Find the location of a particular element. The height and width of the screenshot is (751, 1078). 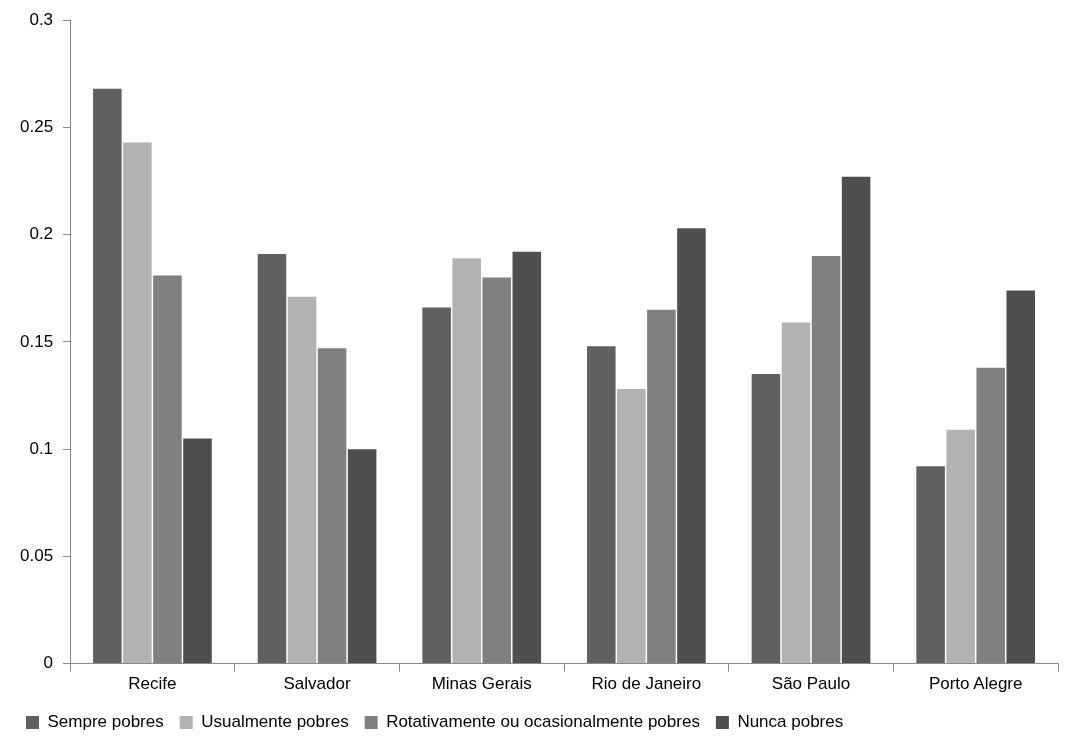

x-tick-label: Minas Gerais is located at coordinates (481, 684).